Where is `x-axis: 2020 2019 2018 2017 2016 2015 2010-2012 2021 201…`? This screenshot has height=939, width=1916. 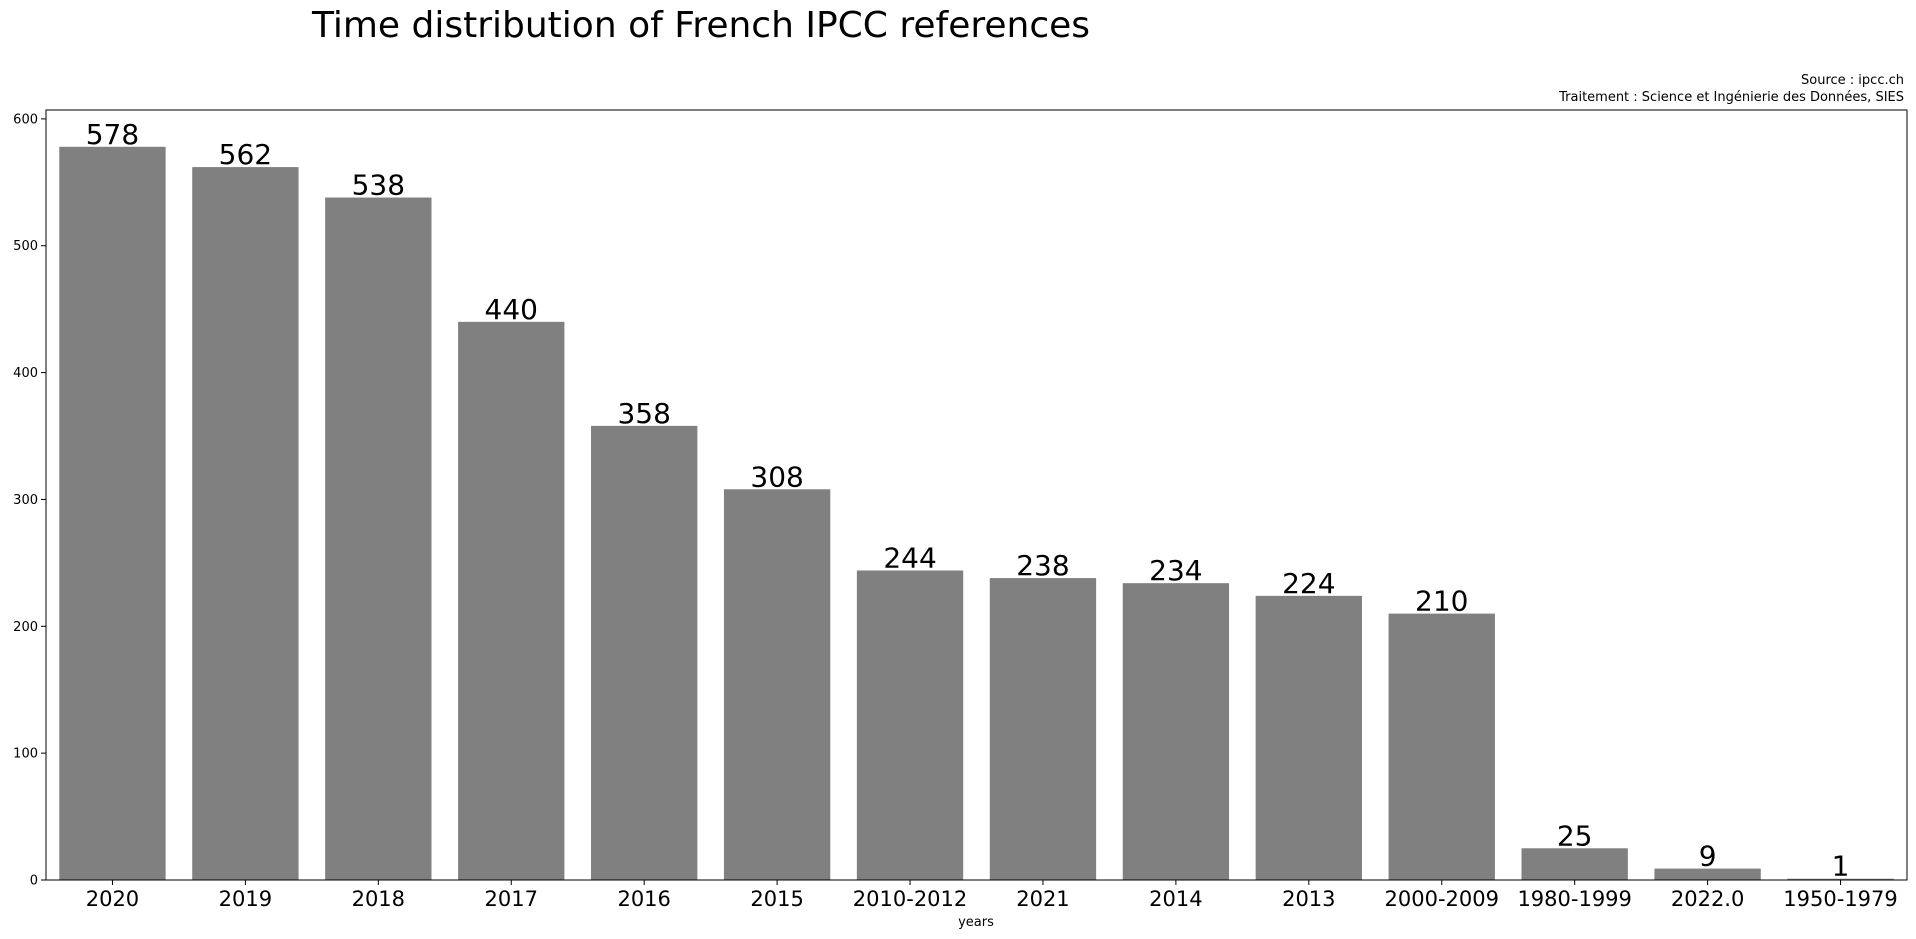 x-axis: 2020 2019 2018 2017 2016 2015 2010-2012 2021 201… is located at coordinates (992, 895).